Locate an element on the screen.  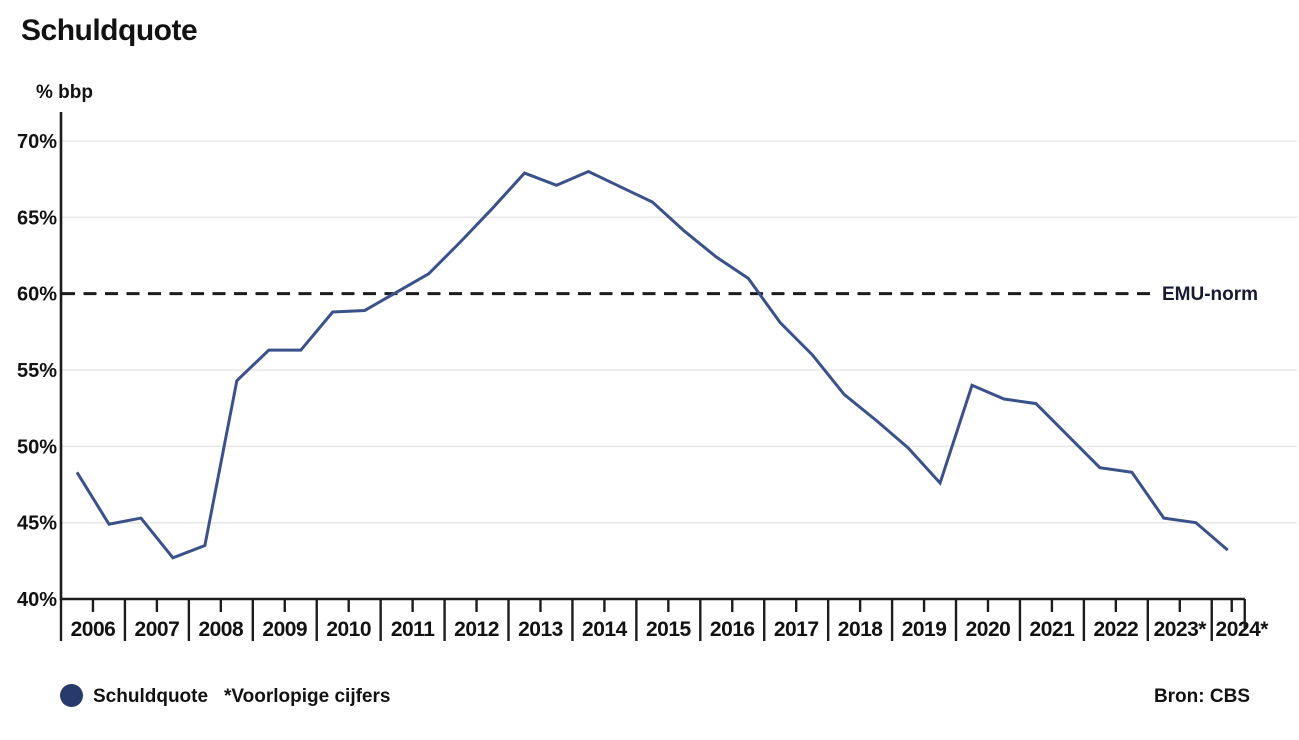
x-year-label: 2014 is located at coordinates (605, 629).